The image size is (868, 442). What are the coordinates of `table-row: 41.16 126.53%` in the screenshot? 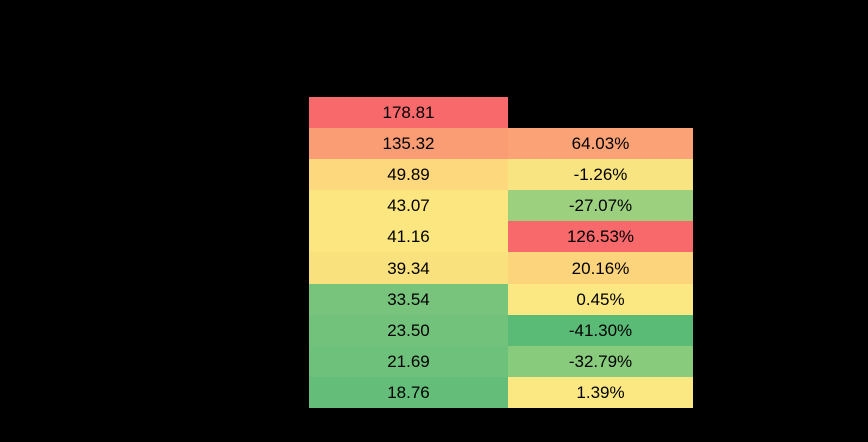 It's located at (501, 237).